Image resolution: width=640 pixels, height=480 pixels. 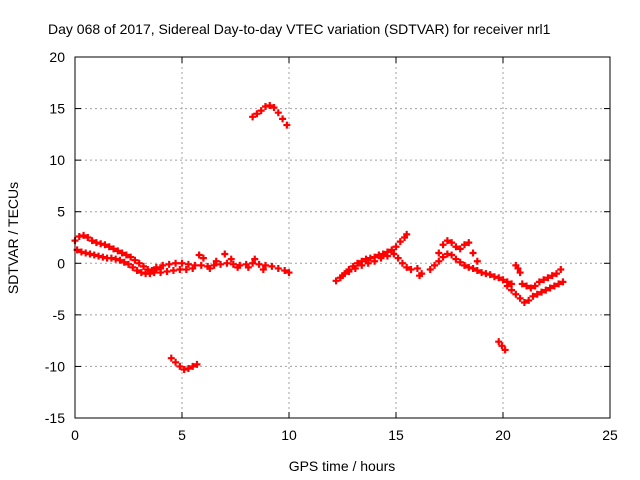 What do you see at coordinates (342, 466) in the screenshot?
I see `x-axis-title: GPS time / hours` at bounding box center [342, 466].